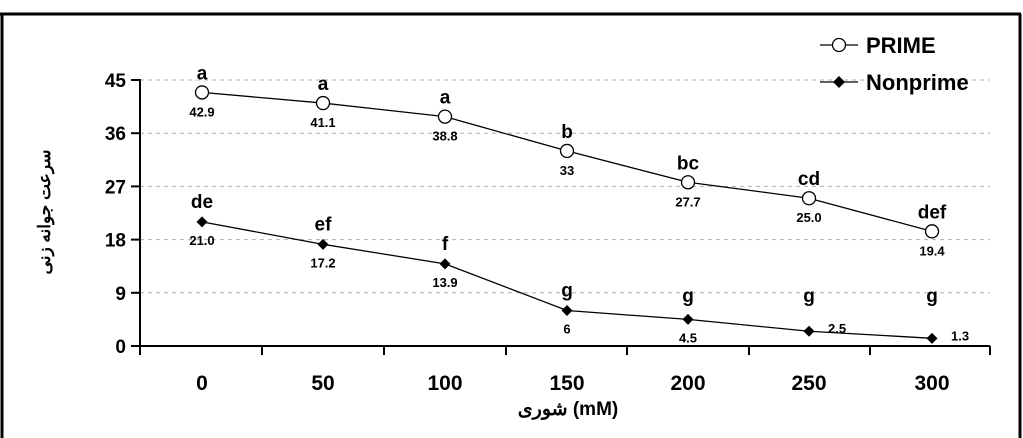  What do you see at coordinates (688, 296) in the screenshot?
I see `nonprime-letter-200: g` at bounding box center [688, 296].